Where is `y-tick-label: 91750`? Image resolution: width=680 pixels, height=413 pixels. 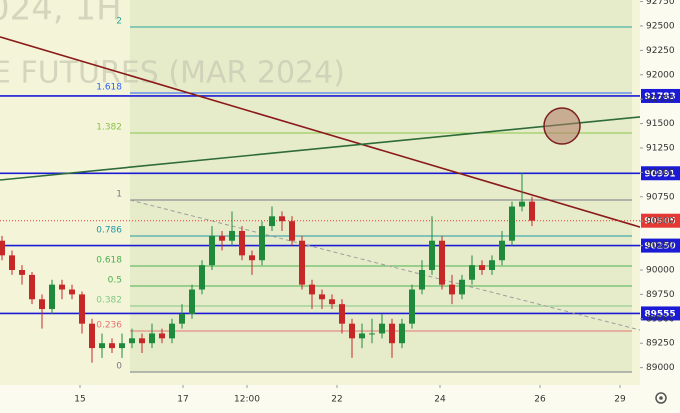
y-tick-label: 91750 is located at coordinates (660, 100).